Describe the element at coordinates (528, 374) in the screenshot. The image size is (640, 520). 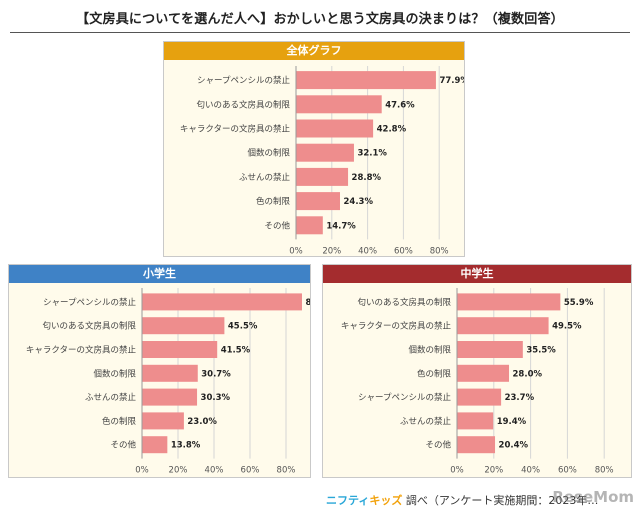
I see `data-label: 28.0%` at that location.